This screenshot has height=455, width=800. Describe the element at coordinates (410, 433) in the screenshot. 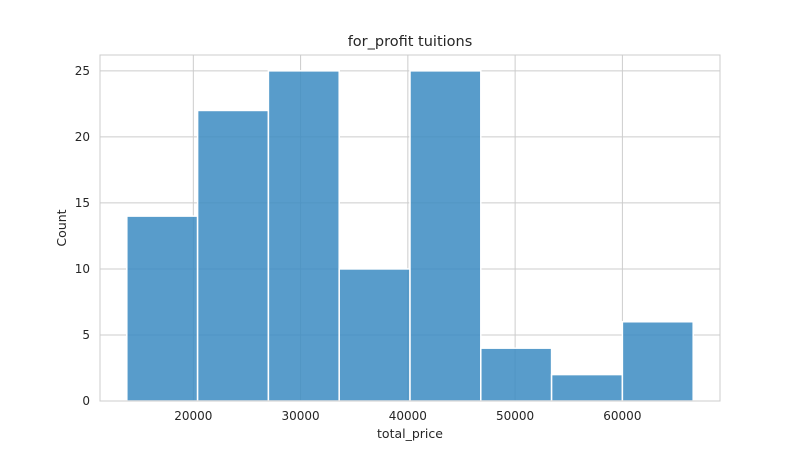

I see `x-axis-label: total_price` at that location.